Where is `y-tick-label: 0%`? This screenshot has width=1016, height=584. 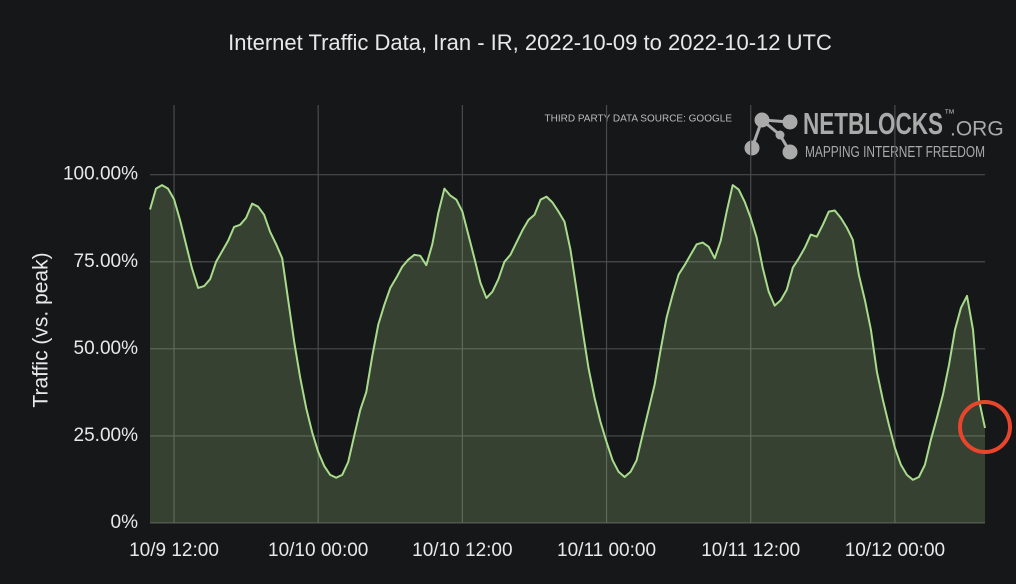 y-tick-label: 0% is located at coordinates (125, 522).